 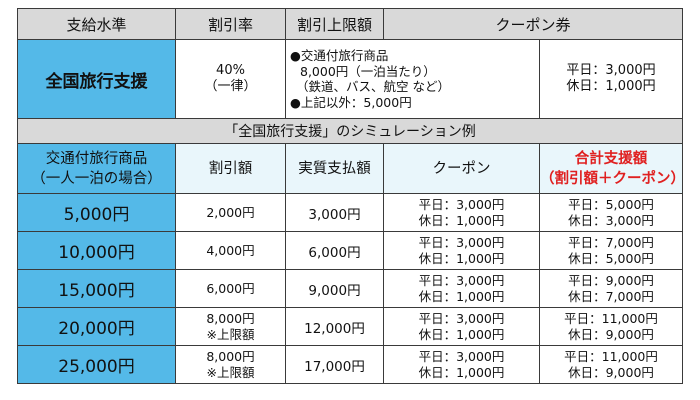 I want to click on row-payment: 6,000円, so click(x=334, y=250).